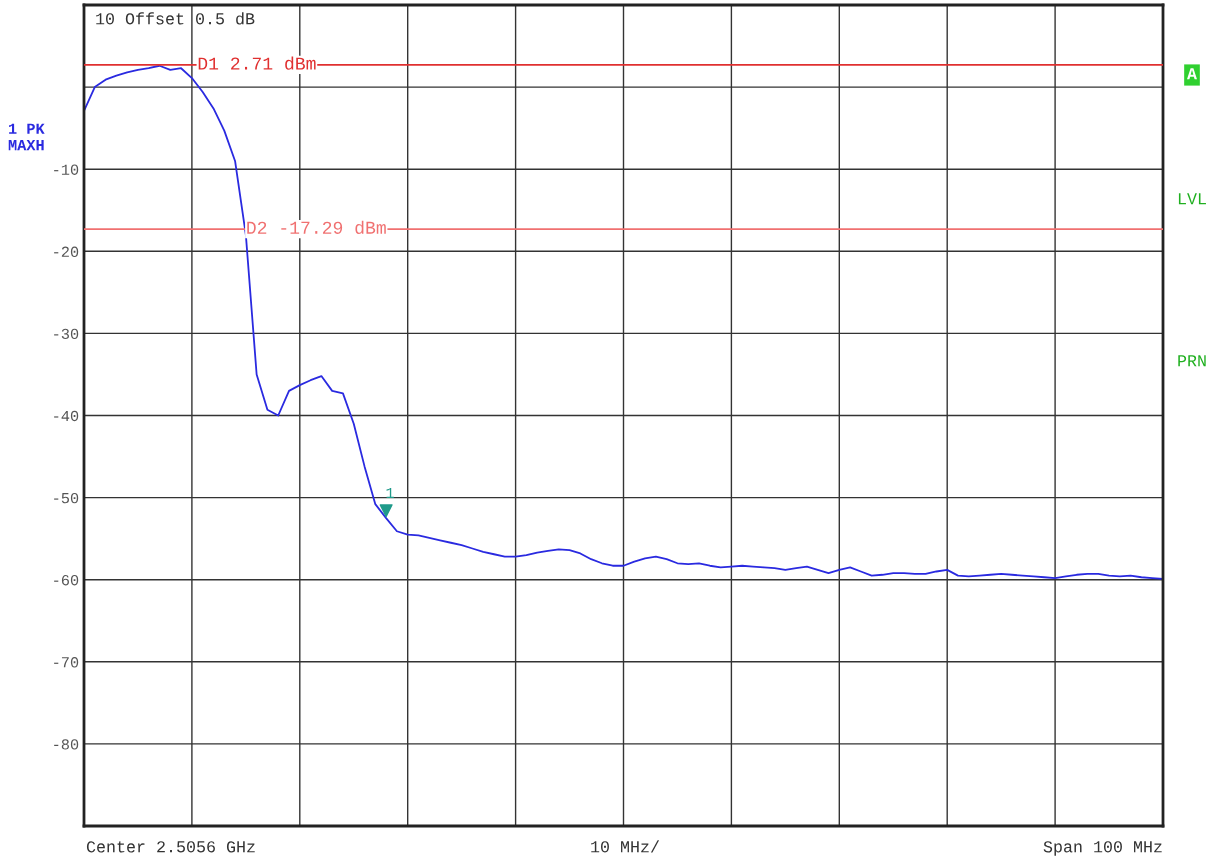  Describe the element at coordinates (26, 137) in the screenshot. I see `text: 1 PK MAXH` at that location.